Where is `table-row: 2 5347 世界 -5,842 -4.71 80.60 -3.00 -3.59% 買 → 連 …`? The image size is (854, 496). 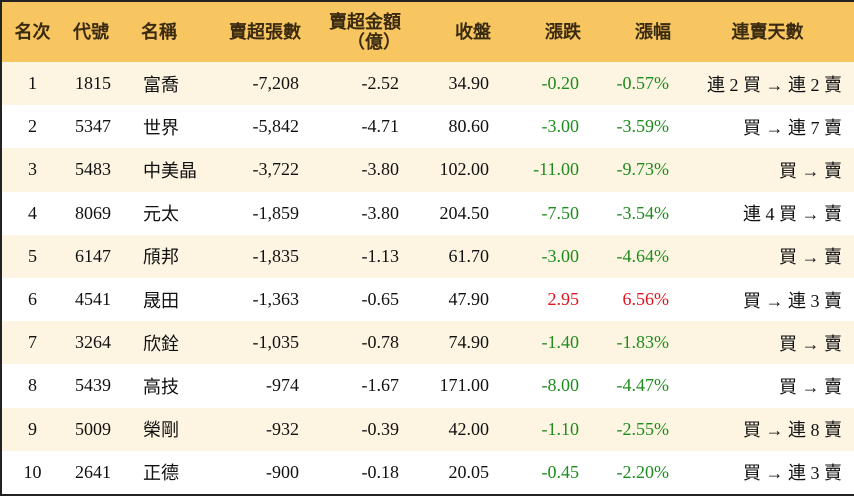 table-row: 2 5347 世界 -5,842 -4.71 80.60 -3.00 -3.59% 買 → 連 … is located at coordinates (427, 127).